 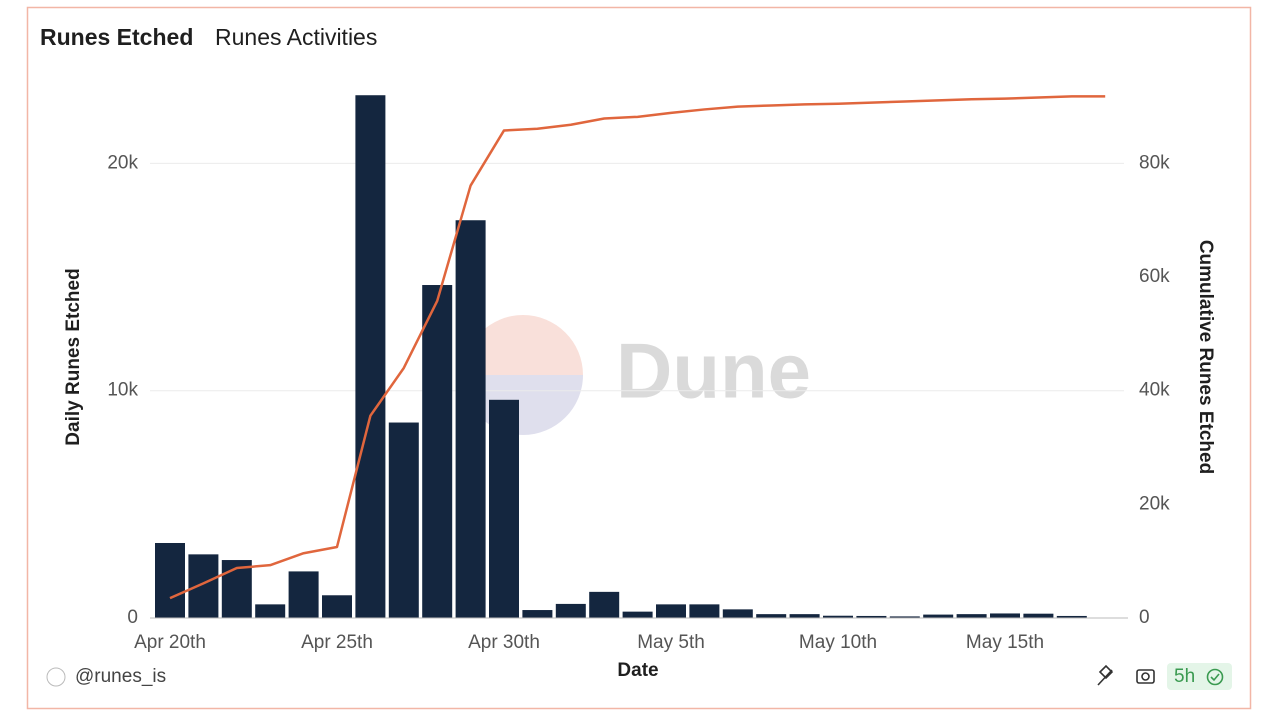 What do you see at coordinates (504, 642) in the screenshot?
I see `x-tick-label: Apr 30th` at bounding box center [504, 642].